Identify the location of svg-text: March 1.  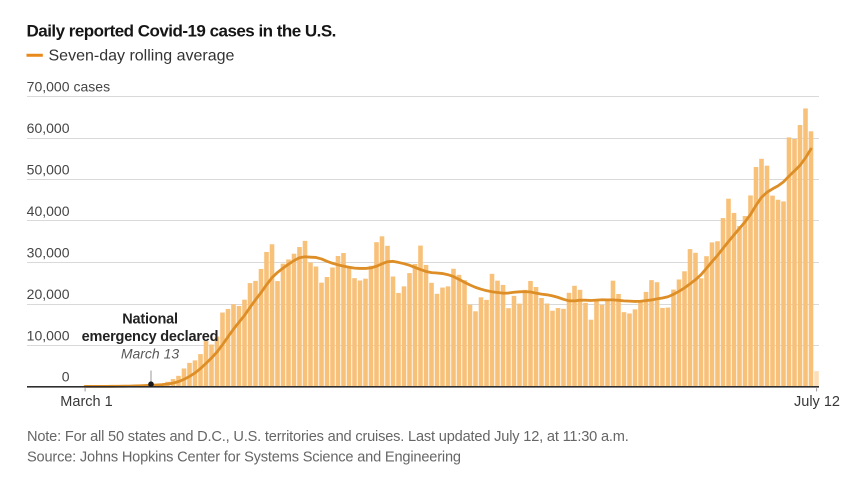
(86, 402).